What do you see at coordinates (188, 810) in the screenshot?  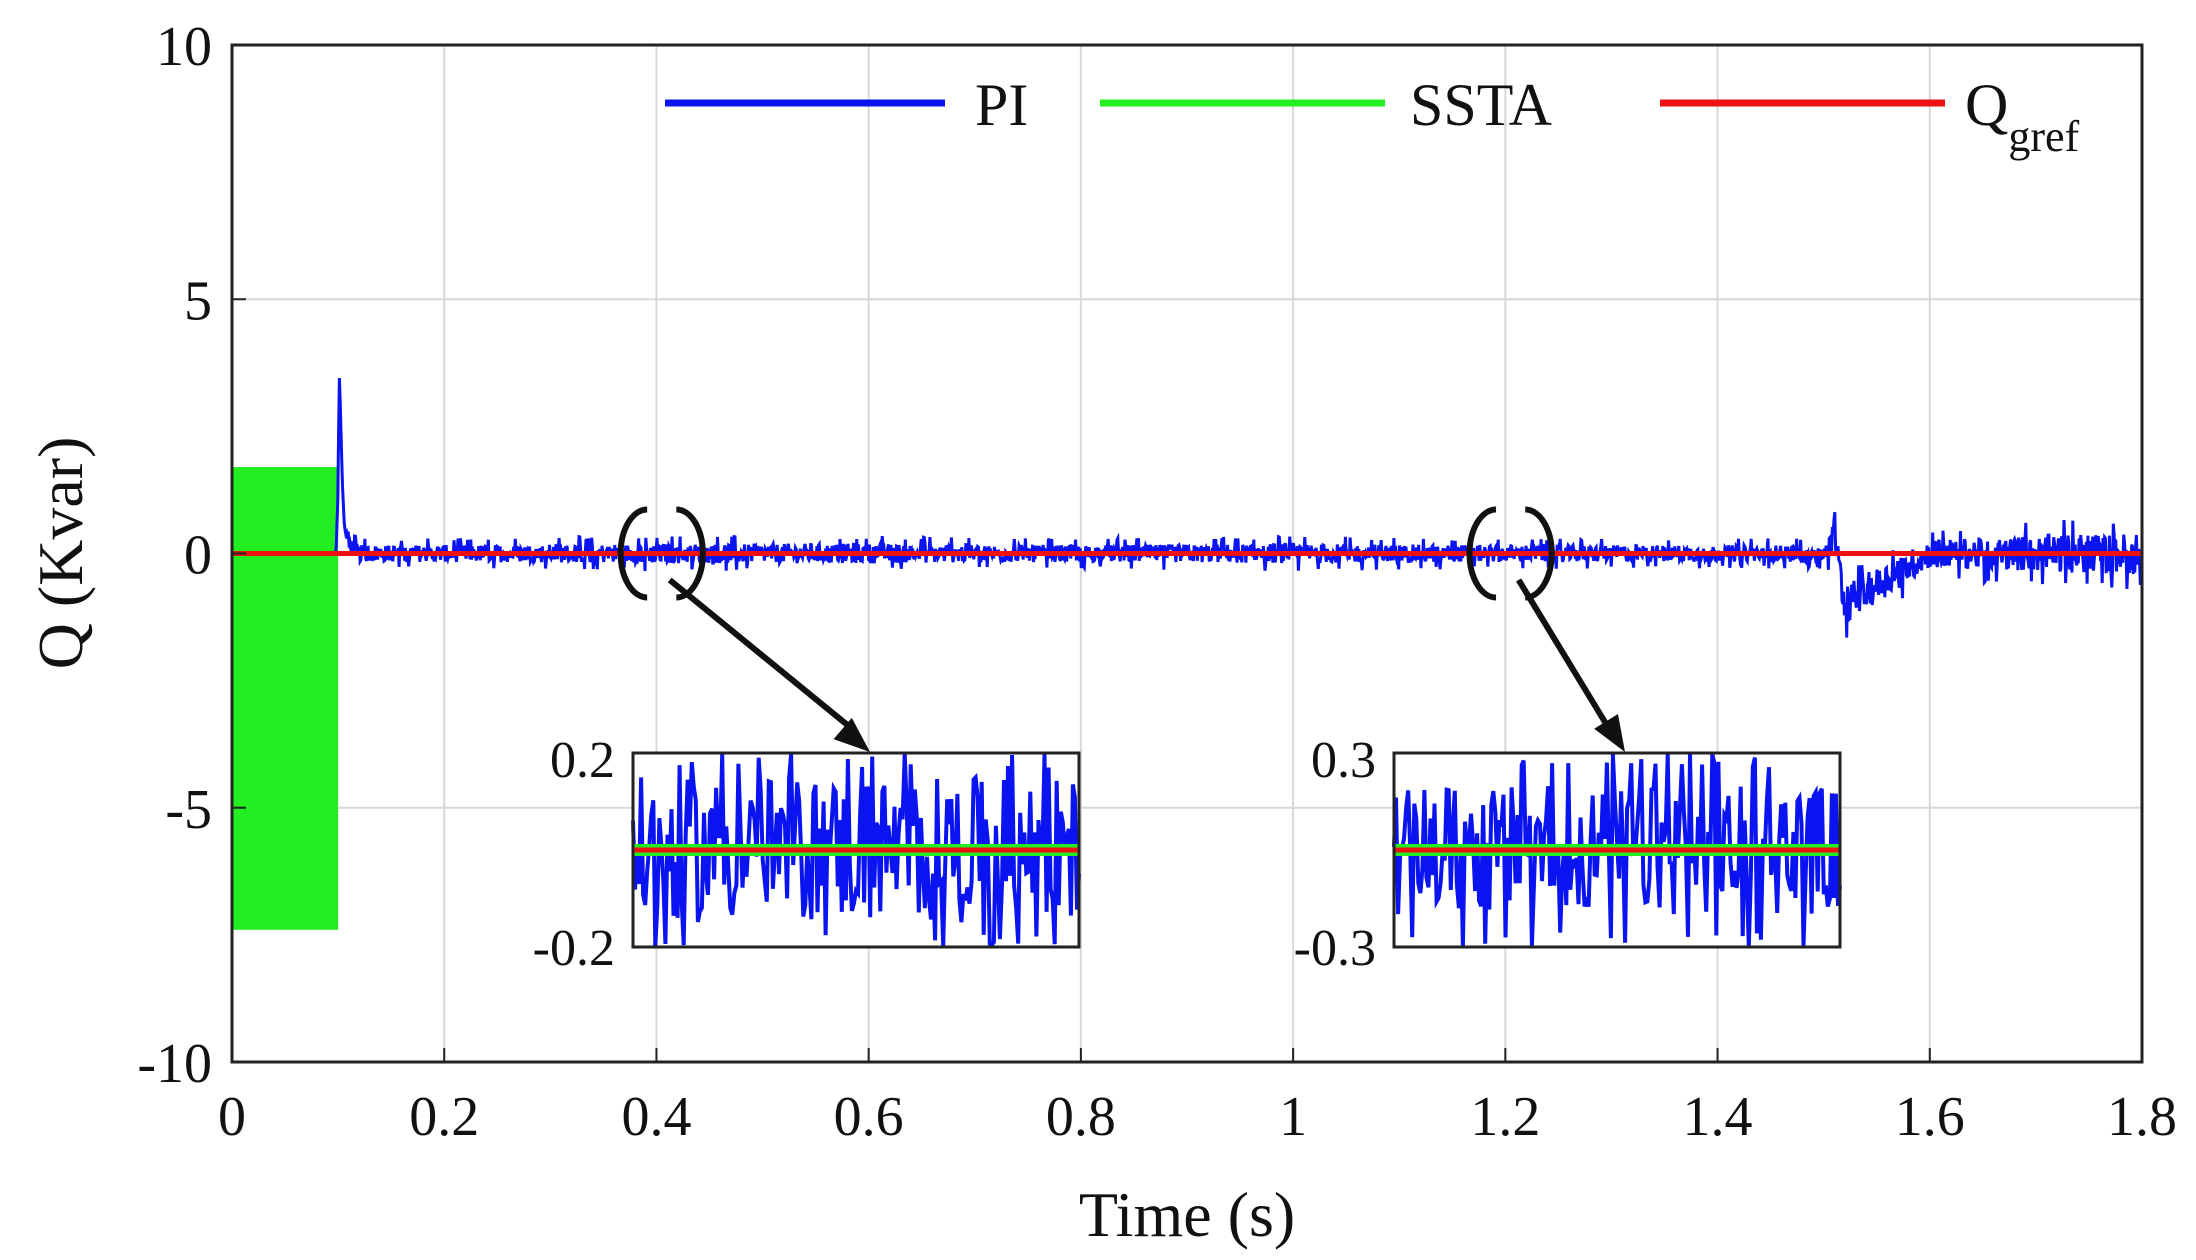 I see `y-tick-label: -5` at bounding box center [188, 810].